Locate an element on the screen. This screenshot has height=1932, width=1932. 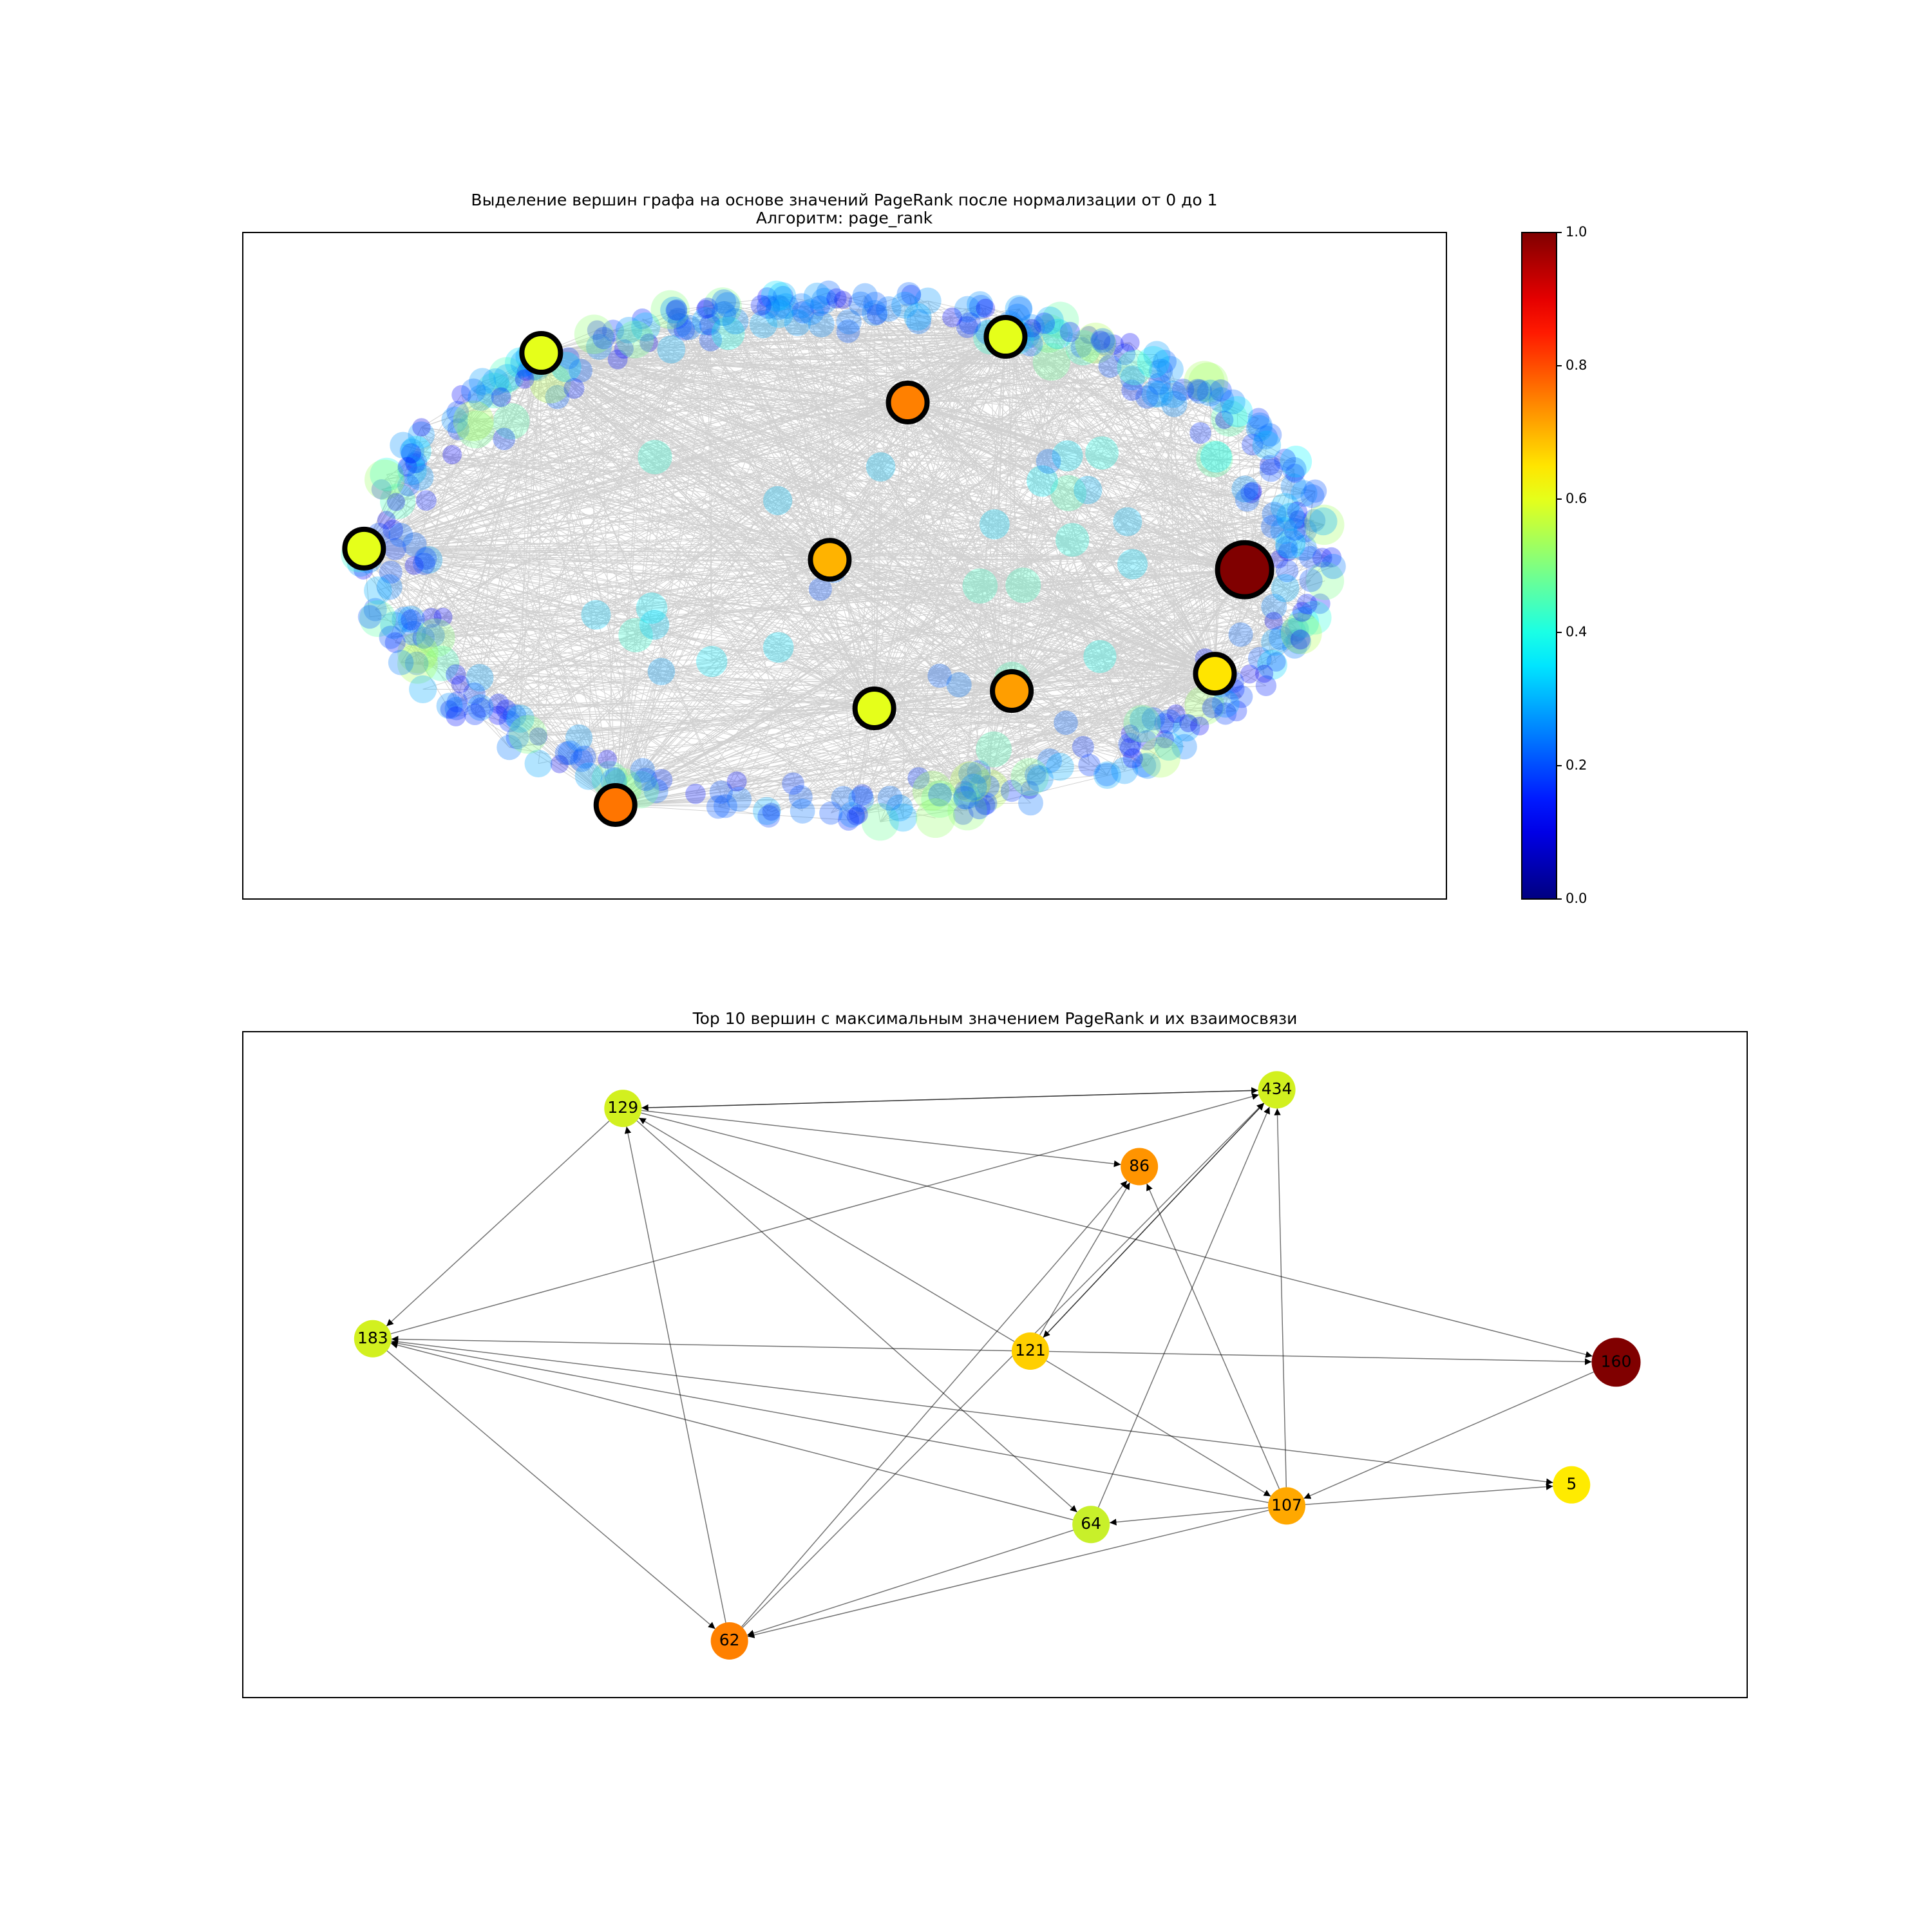
node-label: 5 is located at coordinates (1572, 1484).